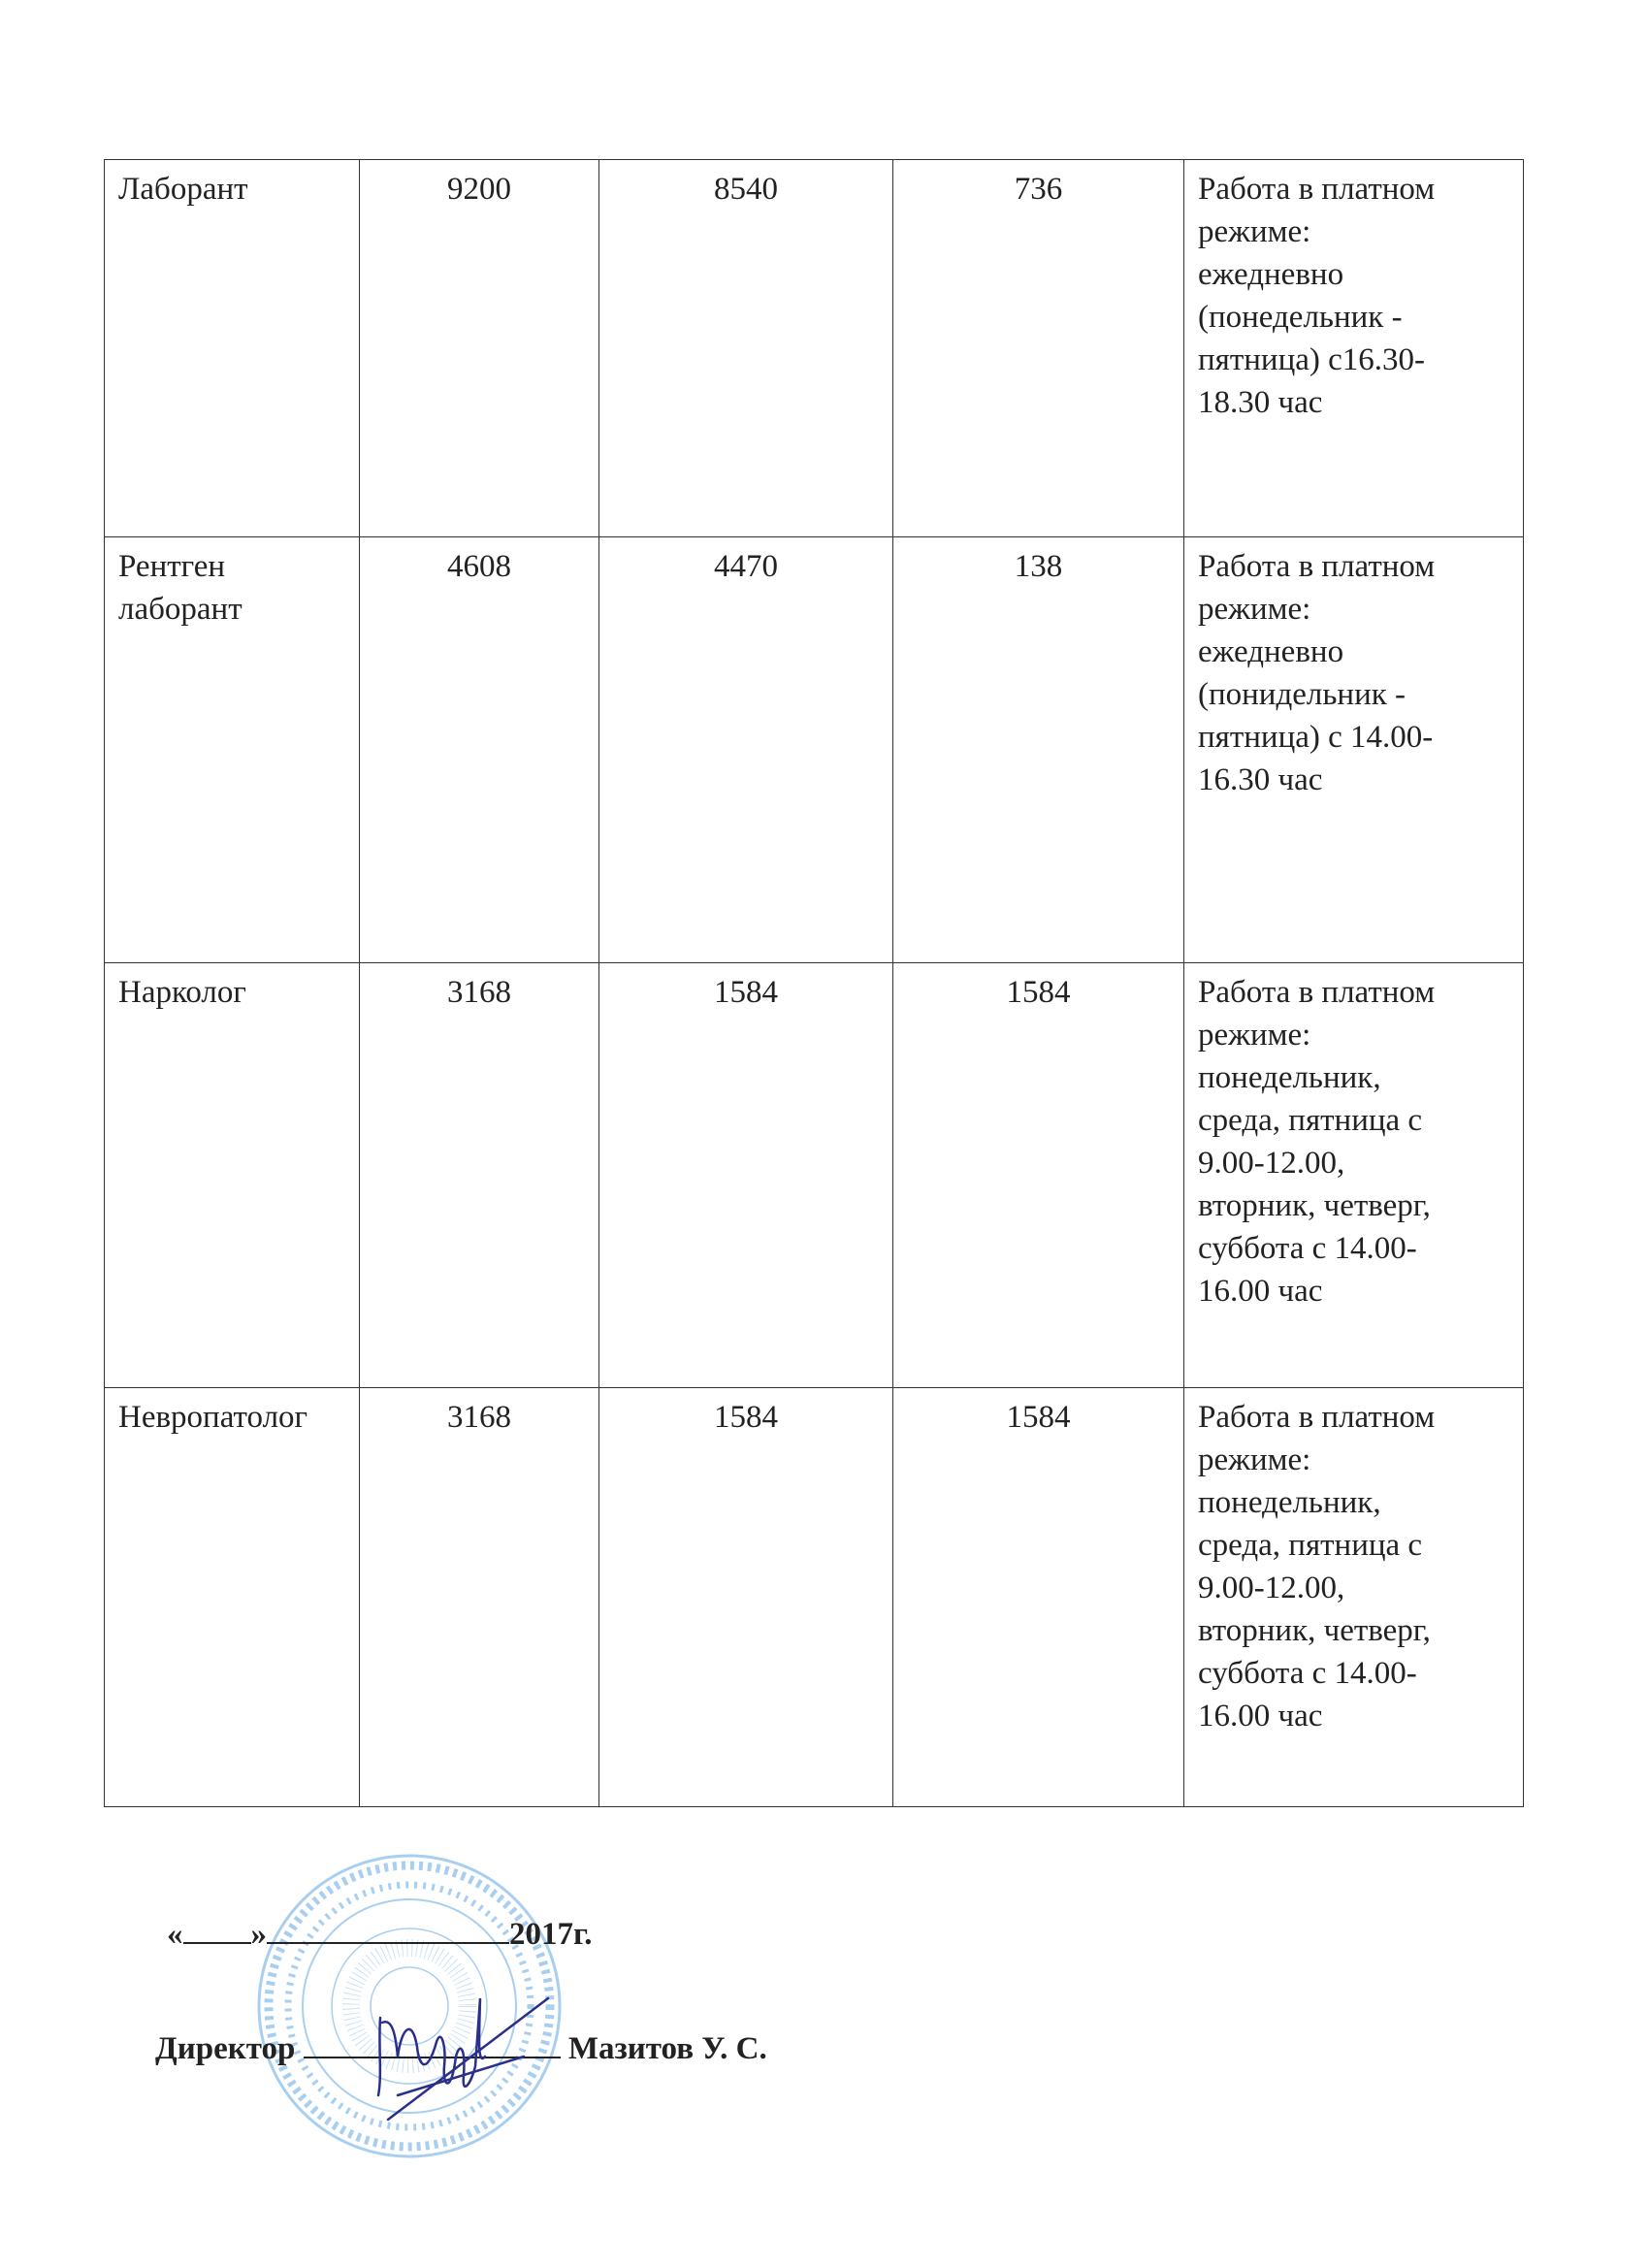  I want to click on director-name: Мазитов У. С., so click(667, 2048).